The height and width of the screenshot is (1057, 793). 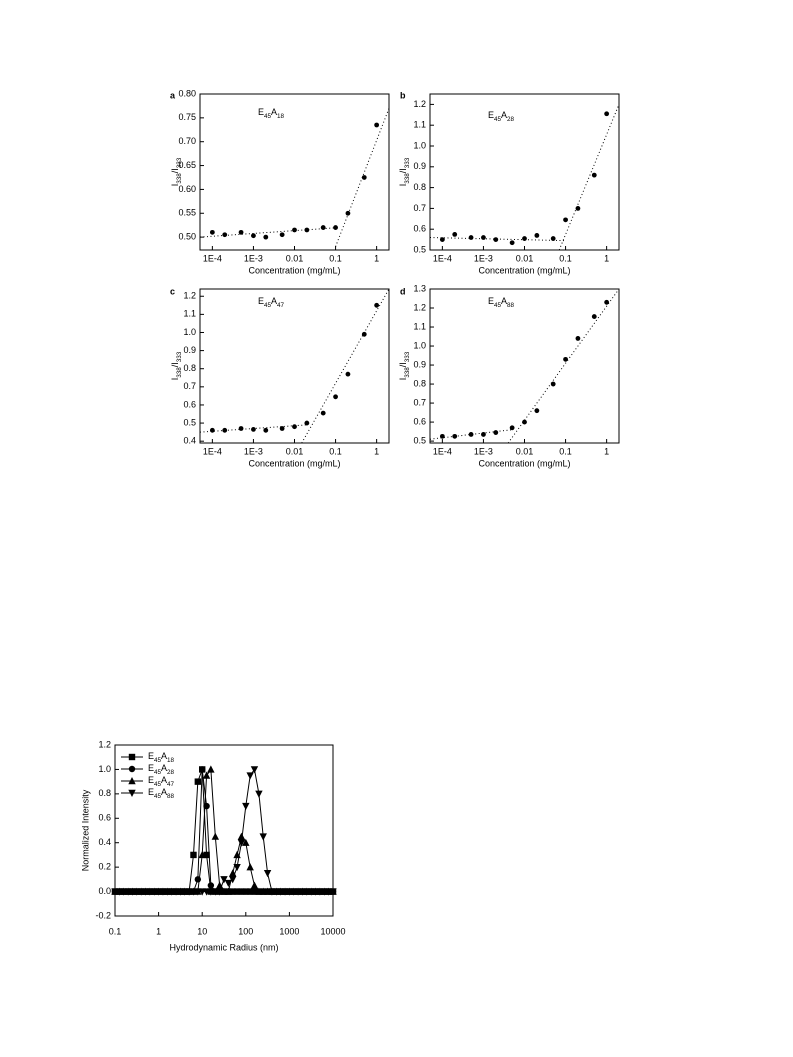 What do you see at coordinates (271, 302) in the screenshot?
I see `annotation: E45A47` at bounding box center [271, 302].